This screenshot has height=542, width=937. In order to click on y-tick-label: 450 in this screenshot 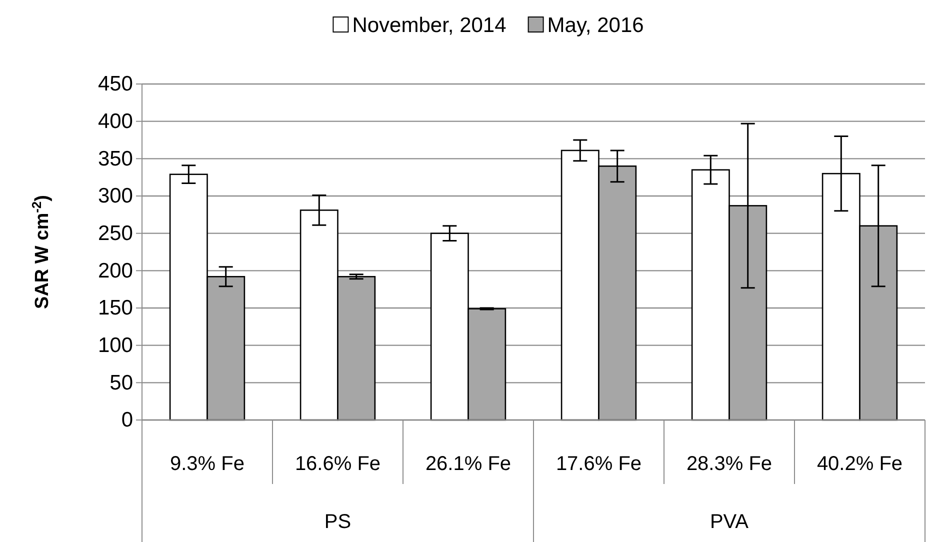, I will do `click(115, 84)`.